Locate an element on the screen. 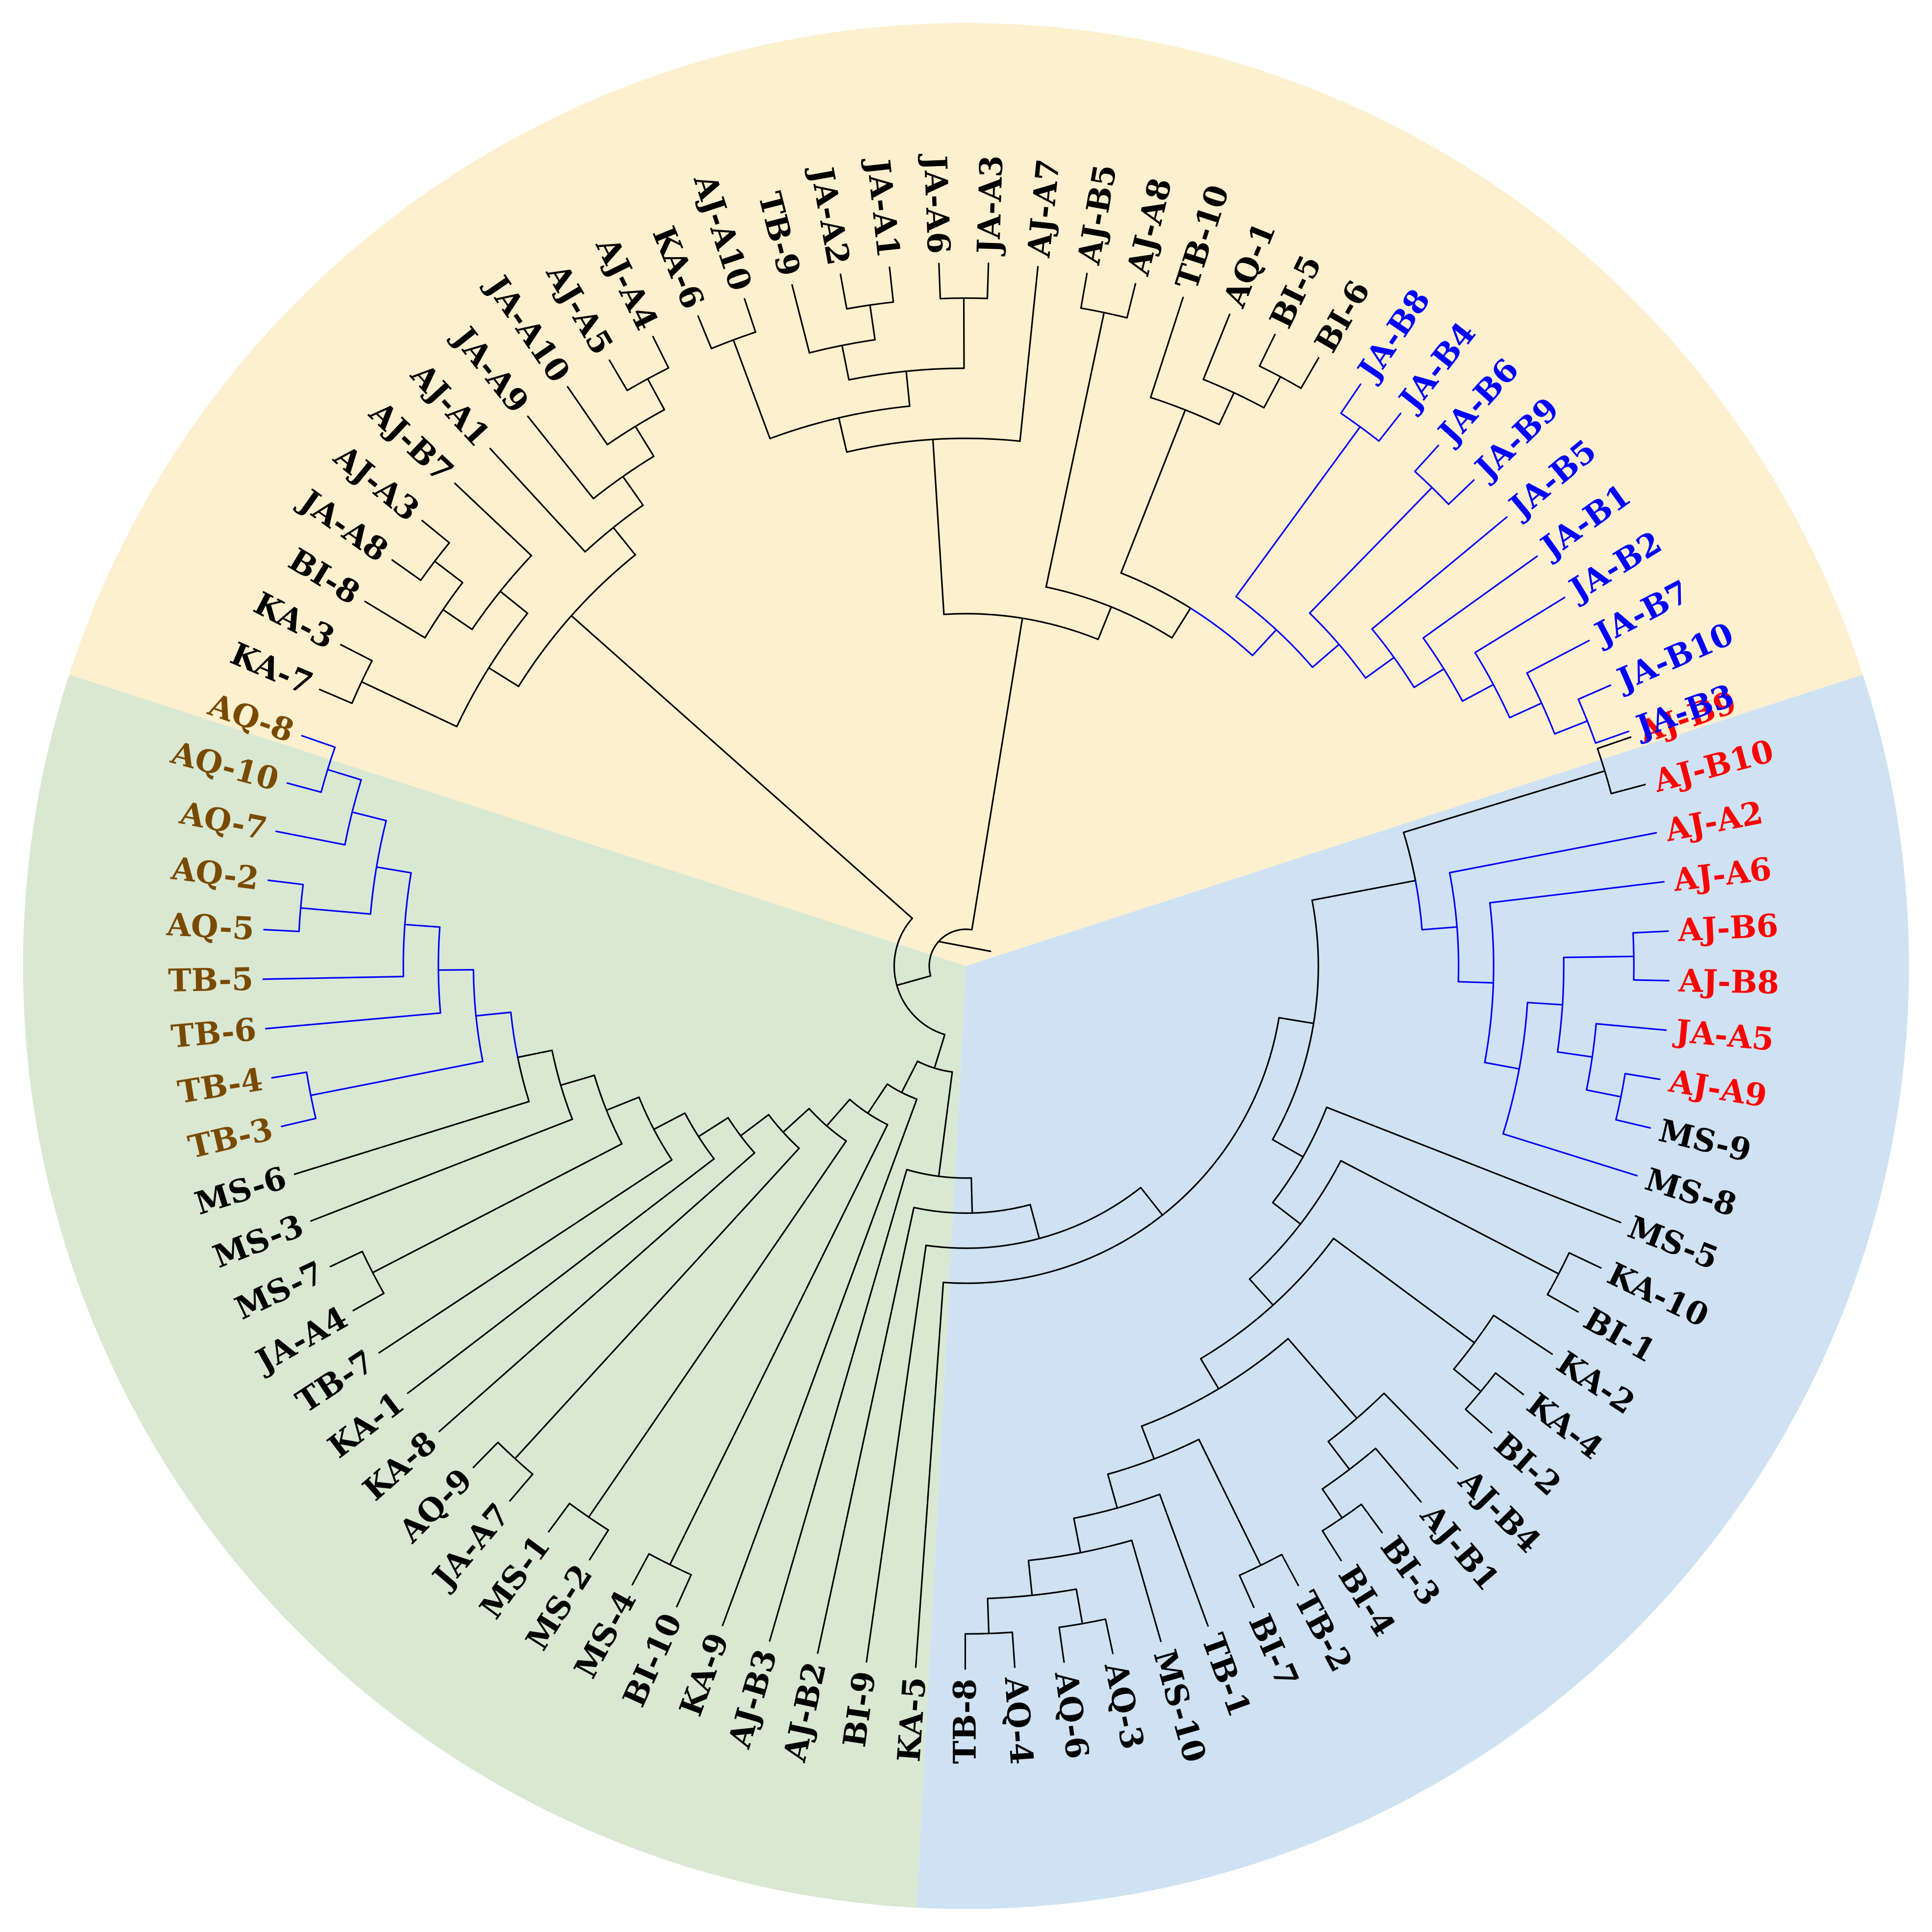 This screenshot has height=1932, width=1932. leaf-label-tb-5: TB-5 is located at coordinates (211, 980).